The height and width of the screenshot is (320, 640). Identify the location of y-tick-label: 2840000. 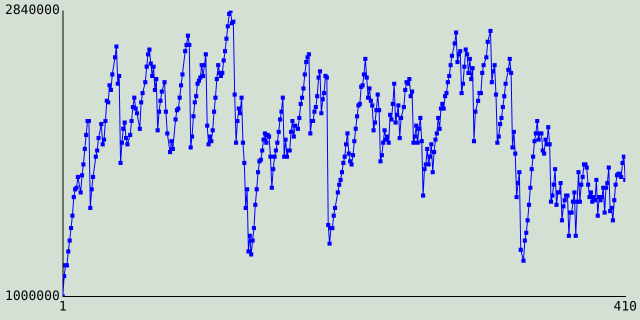
(32, 10).